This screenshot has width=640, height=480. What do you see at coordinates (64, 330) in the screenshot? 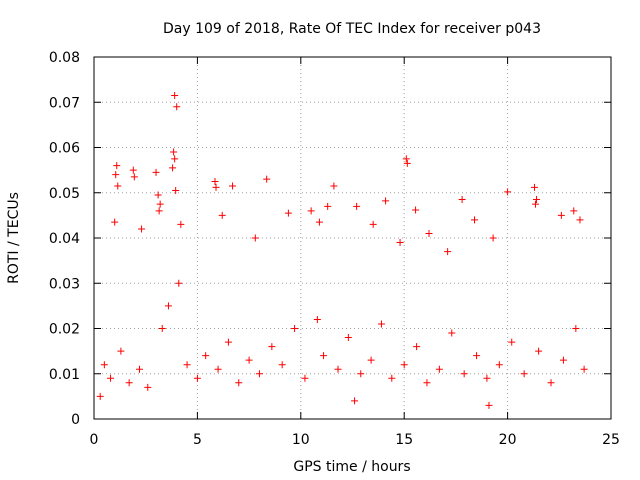
I see `y-tick-label: 0.02` at bounding box center [64, 330].